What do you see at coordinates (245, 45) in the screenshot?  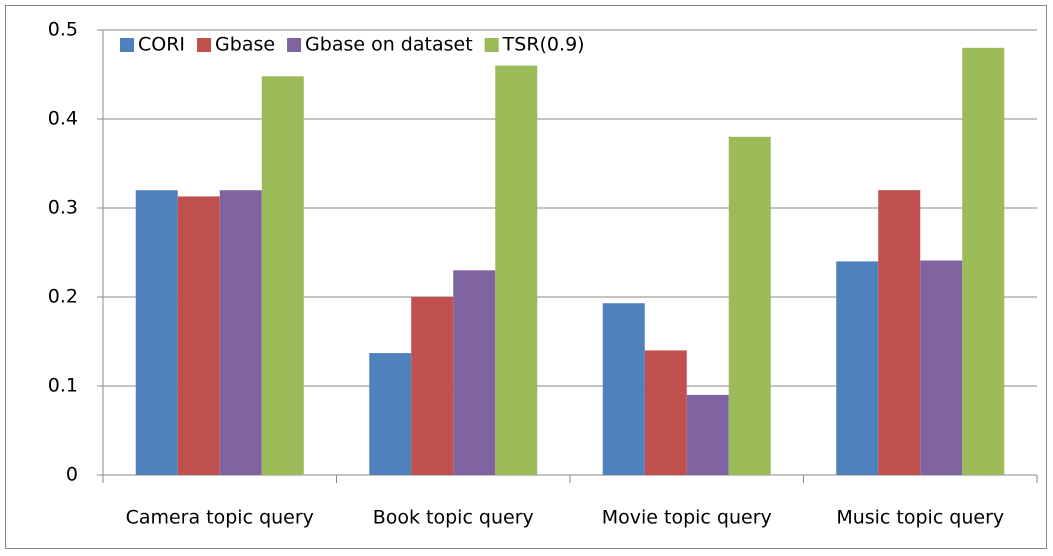 I see `legend-label: Gbase` at bounding box center [245, 45].